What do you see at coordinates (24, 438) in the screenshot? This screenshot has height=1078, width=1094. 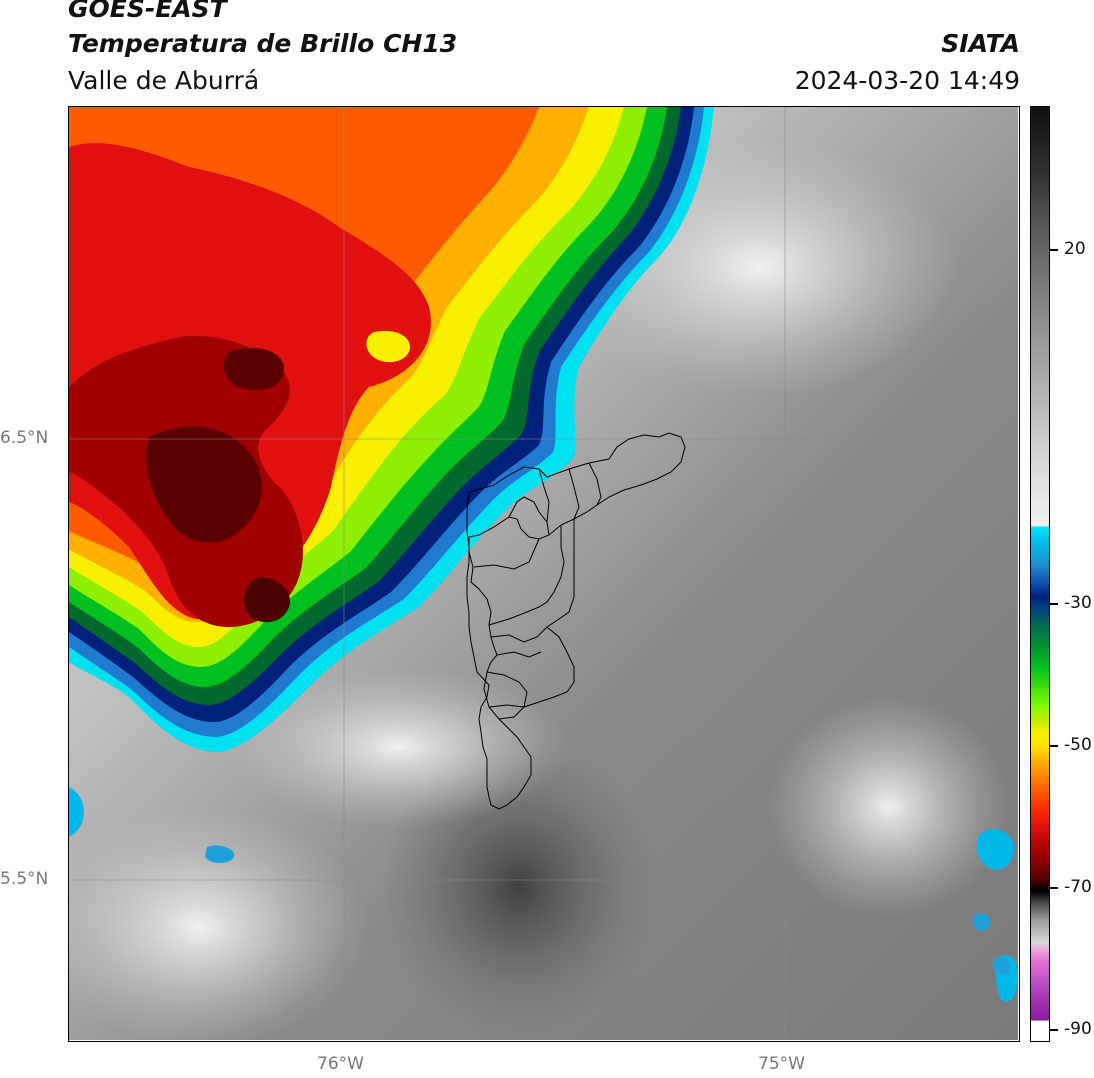 I see `lat-label-6-5: 6.5°N` at bounding box center [24, 438].